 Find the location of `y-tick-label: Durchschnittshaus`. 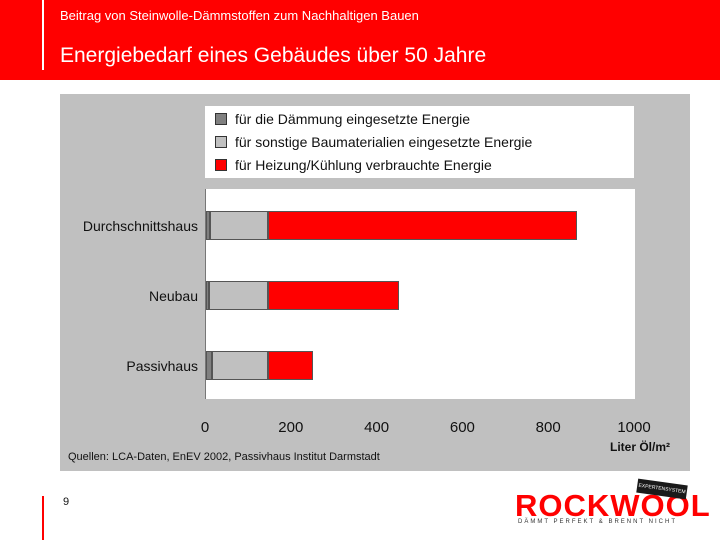

y-tick-label: Durchschnittshaus is located at coordinates (140, 226).